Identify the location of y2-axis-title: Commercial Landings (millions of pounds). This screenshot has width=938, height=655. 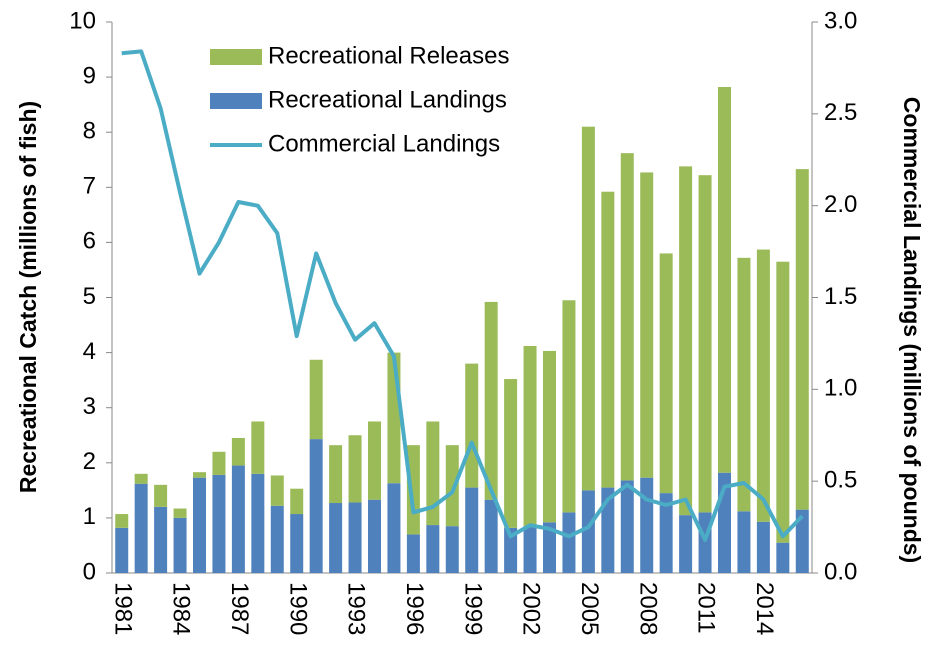
(912, 330).